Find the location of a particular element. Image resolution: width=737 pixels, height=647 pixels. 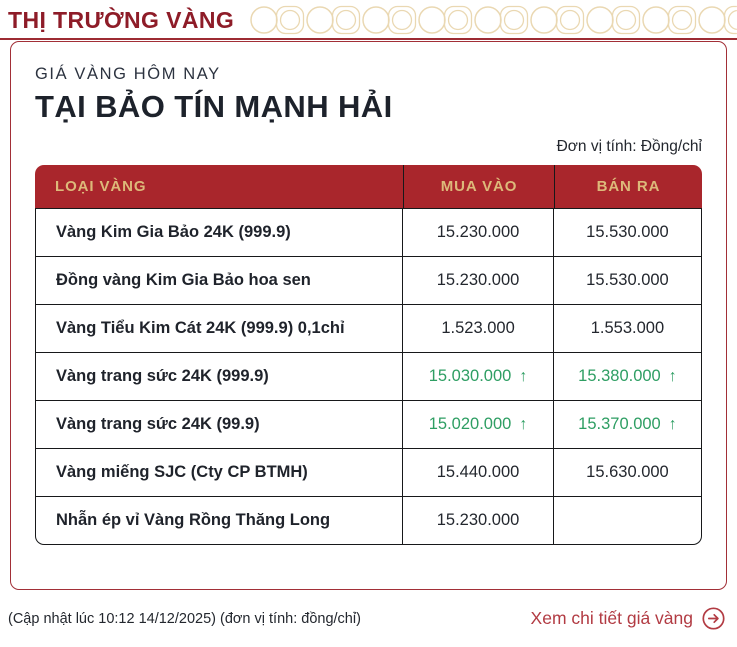

sell-price-cell: 15.630.000 is located at coordinates (627, 473).